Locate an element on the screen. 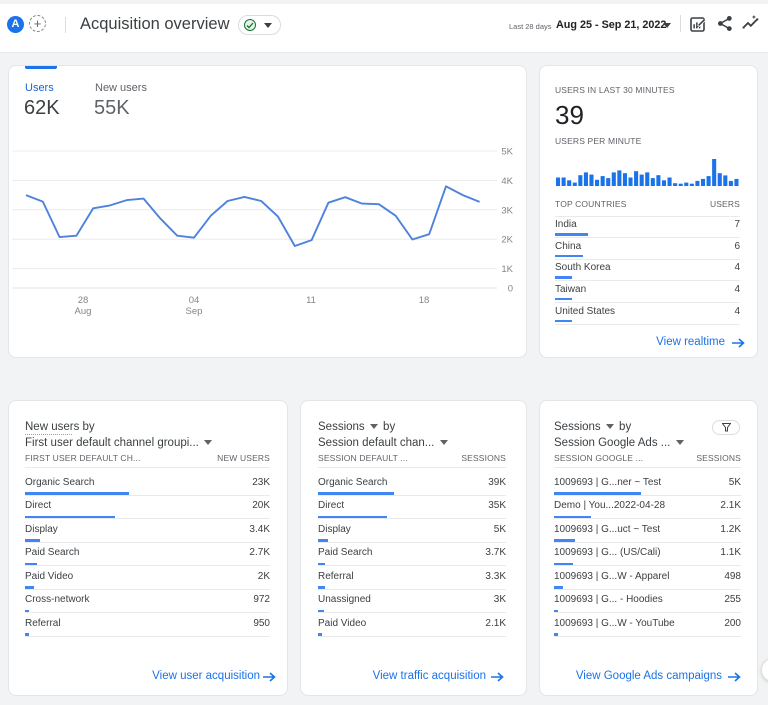  svg-text: 0 is located at coordinates (510, 289).